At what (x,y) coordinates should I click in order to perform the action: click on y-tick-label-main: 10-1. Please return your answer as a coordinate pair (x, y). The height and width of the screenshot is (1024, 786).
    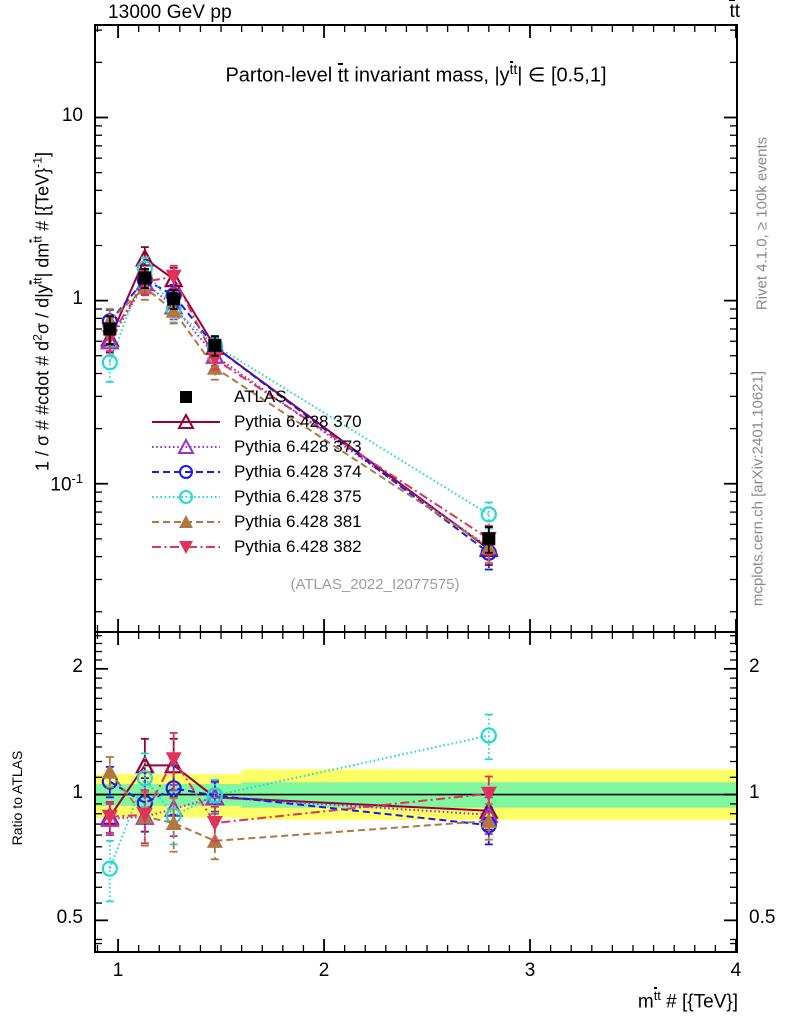
    Looking at the image, I should click on (66, 483).